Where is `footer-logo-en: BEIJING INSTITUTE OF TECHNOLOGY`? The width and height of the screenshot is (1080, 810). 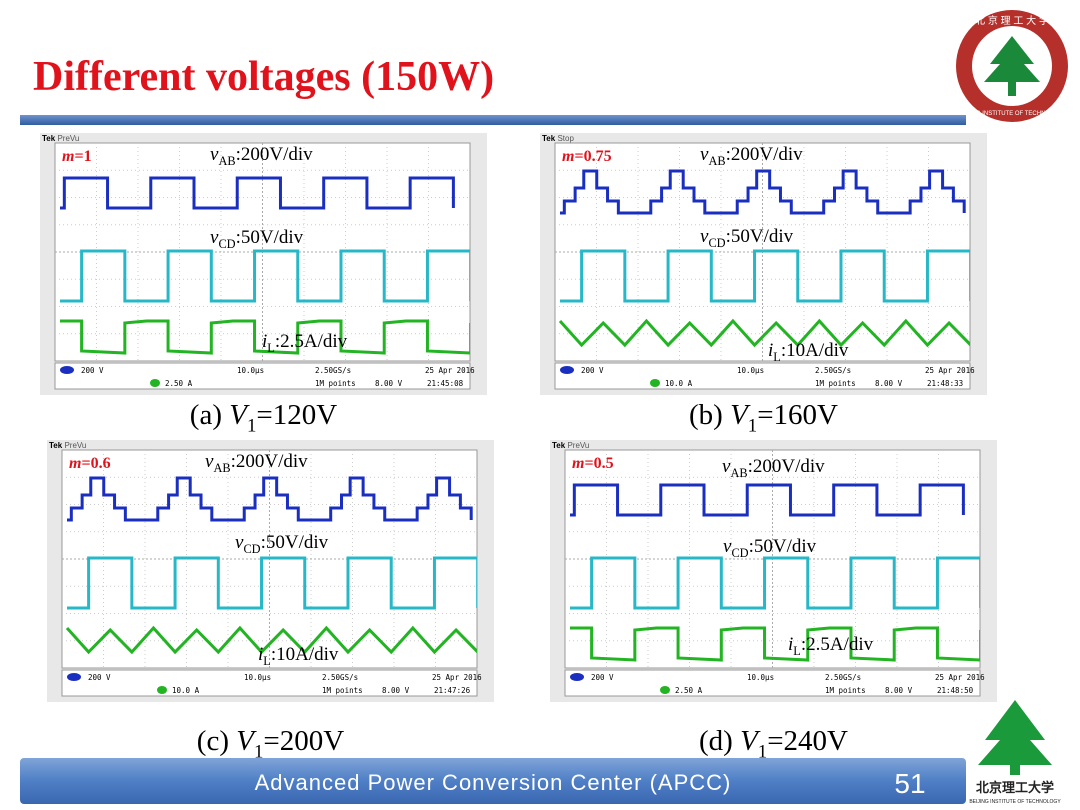 footer-logo-en: BEIJING INSTITUTE OF TECHNOLOGY is located at coordinates (1015, 802).